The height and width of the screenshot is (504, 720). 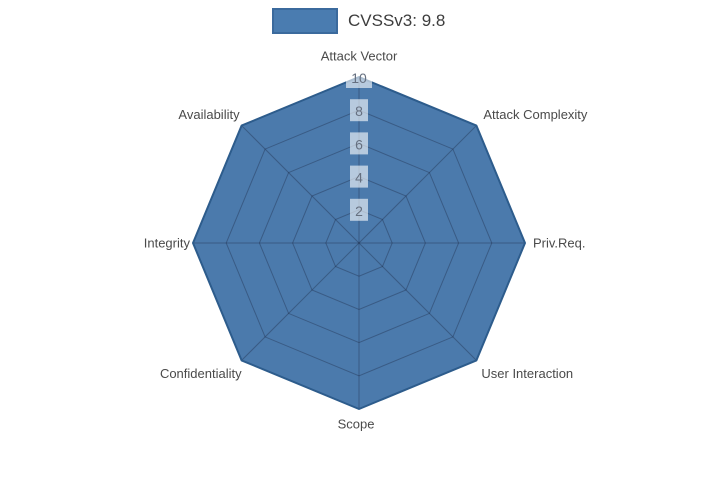 I want to click on axis-label-priv-req: Priv.Req., so click(x=559, y=243).